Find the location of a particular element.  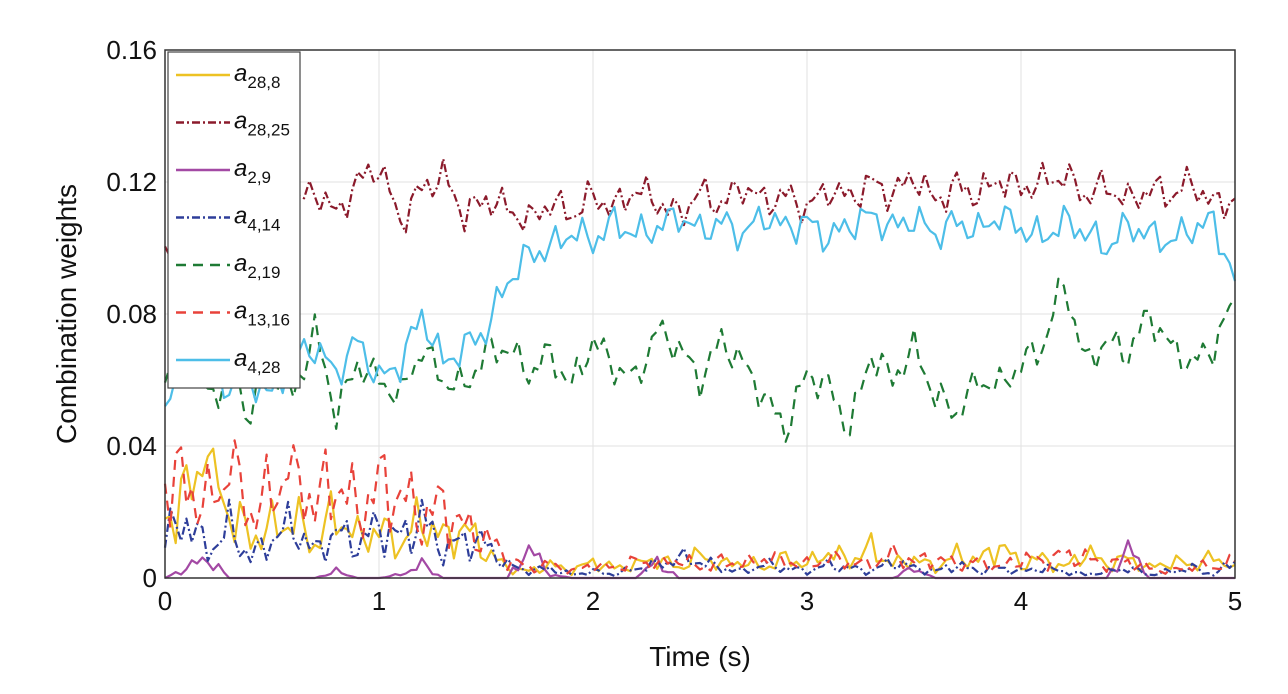

legend-subscript: 2,19 is located at coordinates (263, 272).